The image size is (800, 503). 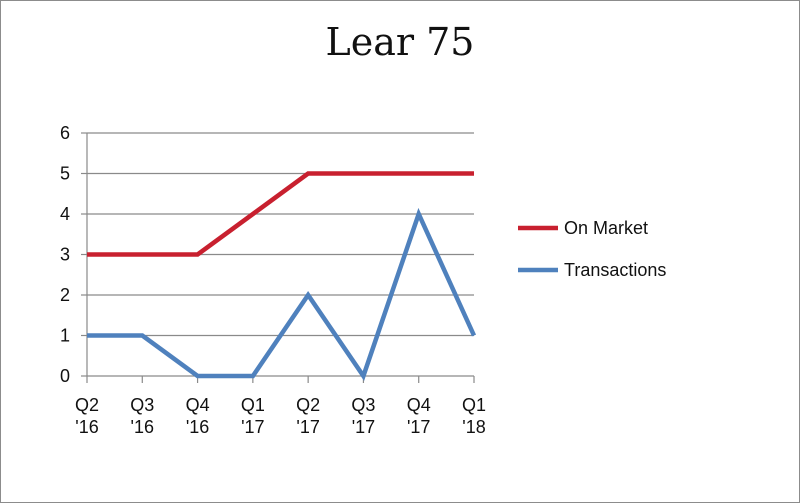 What do you see at coordinates (142, 416) in the screenshot?
I see `x-tick-label: Q3'16` at bounding box center [142, 416].